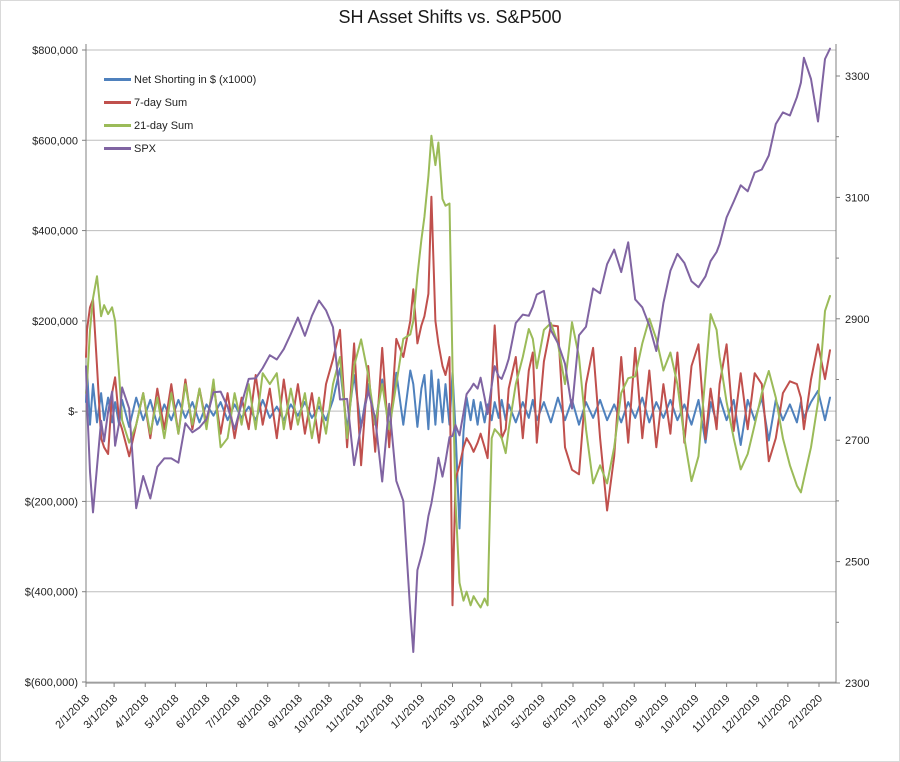  What do you see at coordinates (857, 77) in the screenshot?
I see `right-axis-tick-label: 3300` at bounding box center [857, 77].